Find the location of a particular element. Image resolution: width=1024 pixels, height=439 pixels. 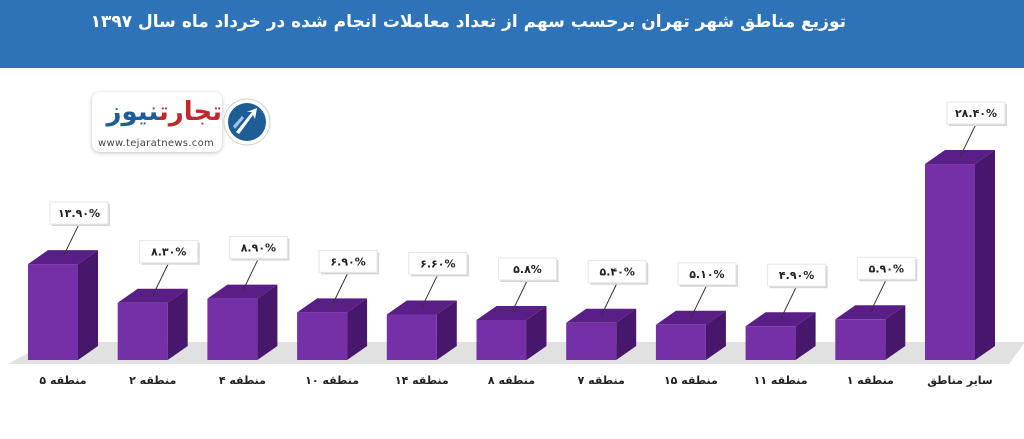

logo-box: تجارتنیوز www.tejaratnews.com is located at coordinates (157, 122).